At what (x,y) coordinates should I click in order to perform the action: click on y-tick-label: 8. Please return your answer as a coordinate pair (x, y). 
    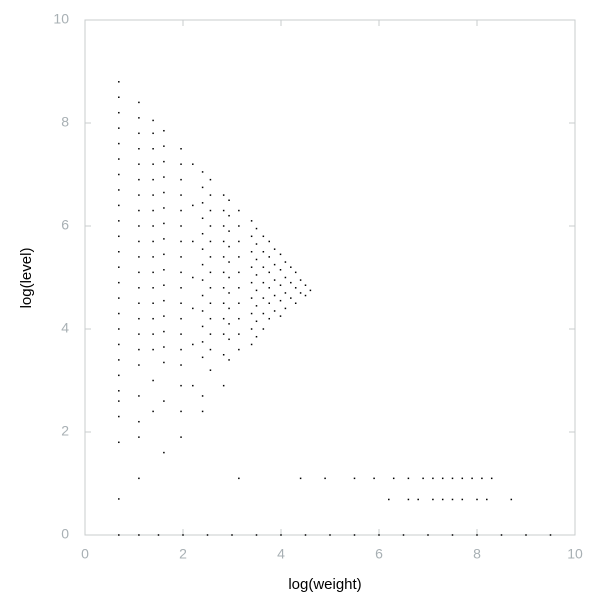
    Looking at the image, I should click on (65, 122).